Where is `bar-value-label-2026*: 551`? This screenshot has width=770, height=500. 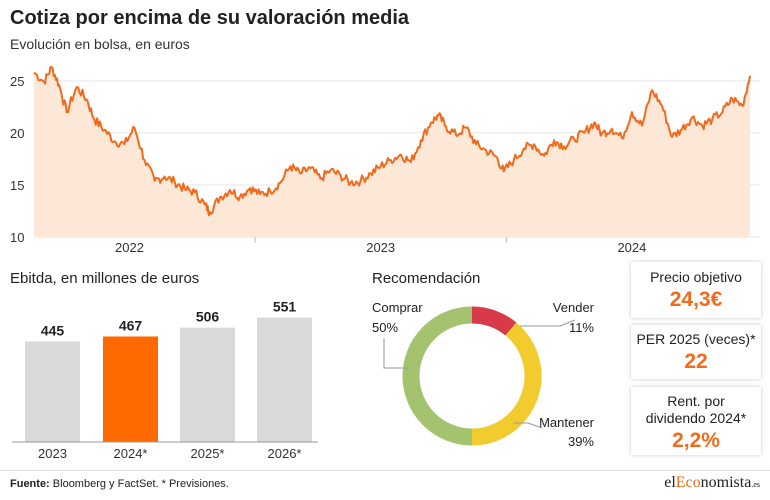 bar-value-label-2026*: 551 is located at coordinates (285, 307).